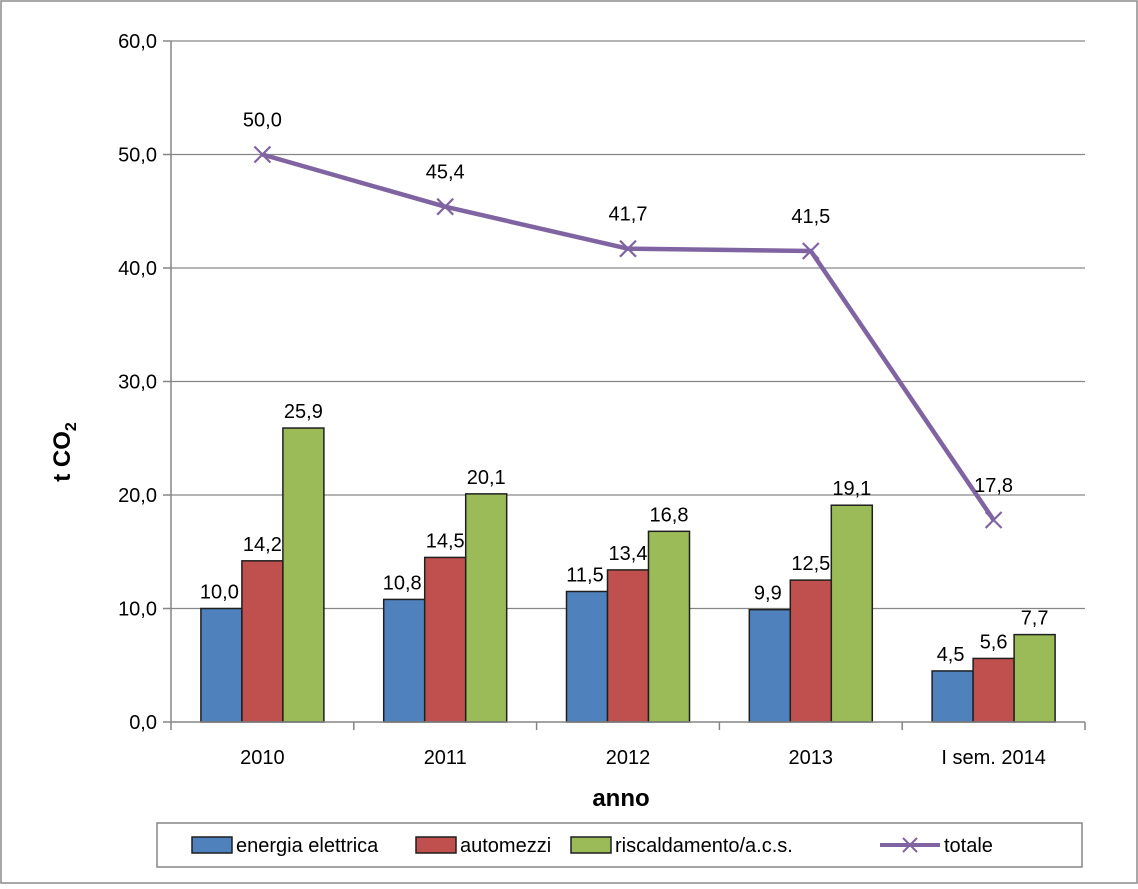  Describe the element at coordinates (628, 215) in the screenshot. I see `total-data-label: 41,7` at that location.